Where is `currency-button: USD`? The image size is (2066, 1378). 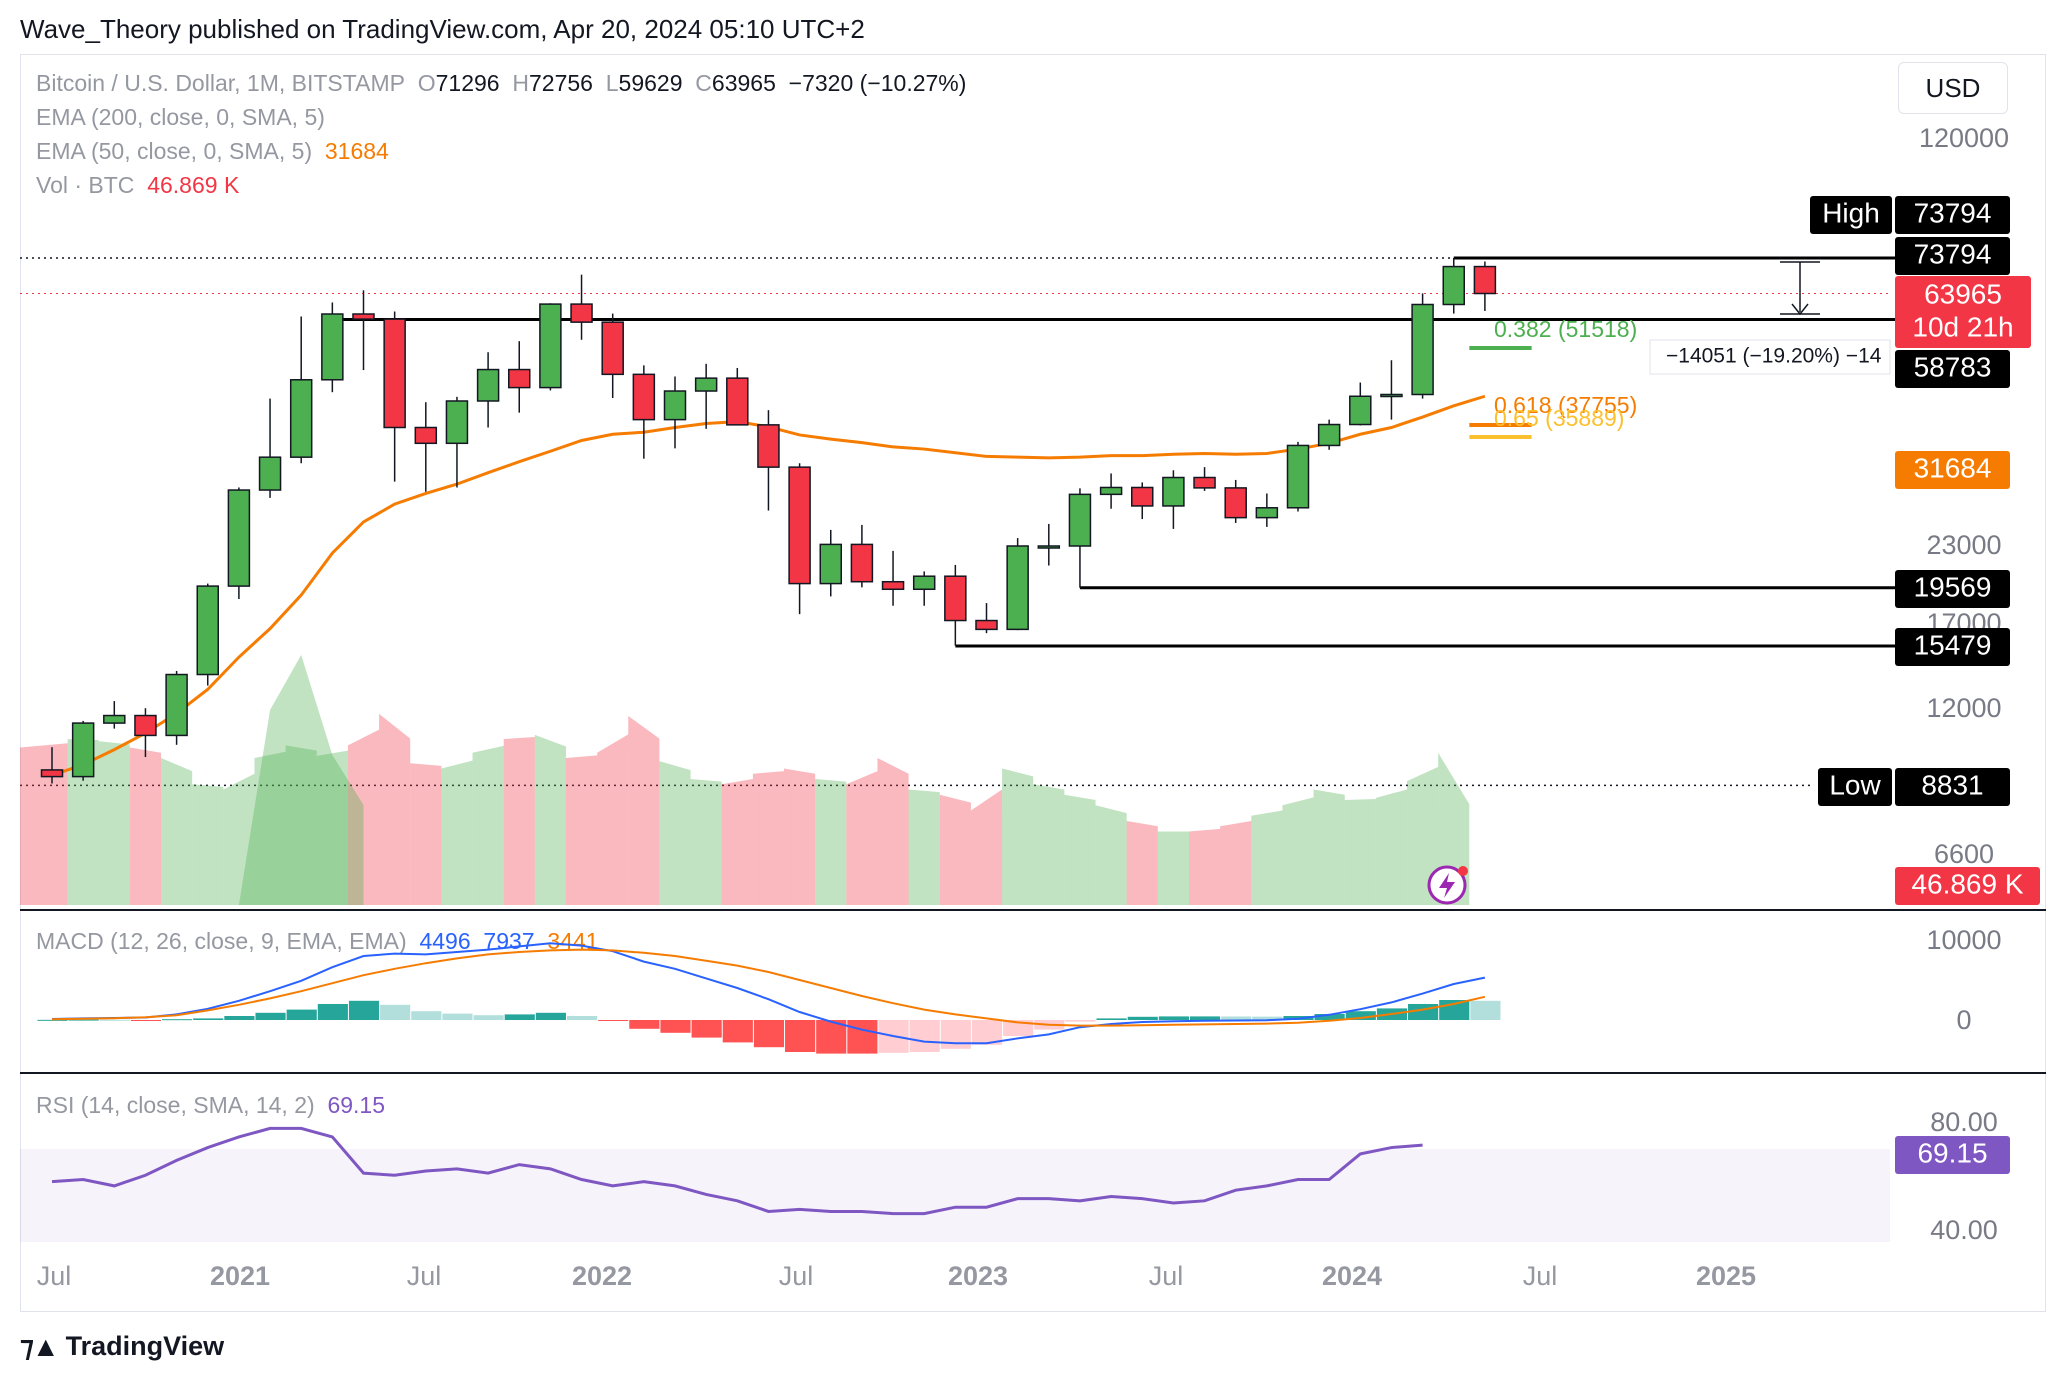 currency-button: USD is located at coordinates (1953, 88).